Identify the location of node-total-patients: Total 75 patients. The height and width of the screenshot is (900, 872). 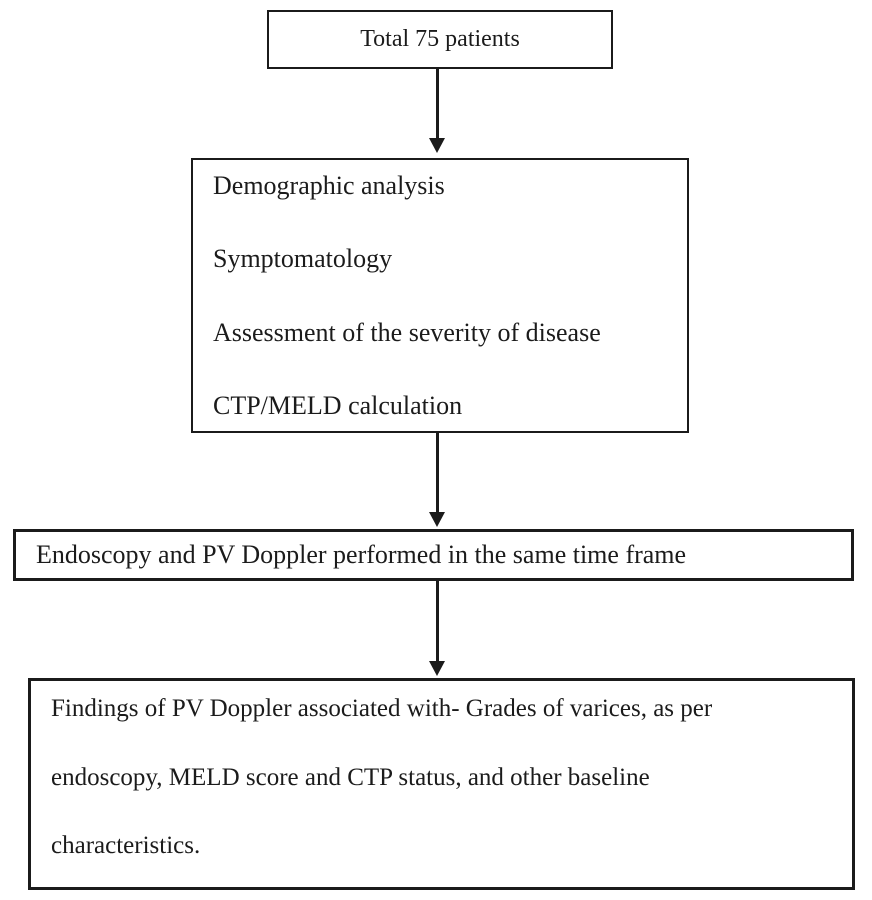
(440, 39).